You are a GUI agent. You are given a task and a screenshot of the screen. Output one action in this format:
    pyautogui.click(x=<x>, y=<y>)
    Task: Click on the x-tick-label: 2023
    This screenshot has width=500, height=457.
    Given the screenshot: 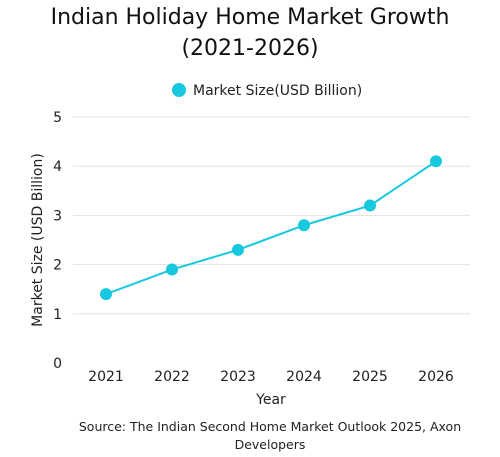 What is the action you would take?
    pyautogui.click(x=238, y=377)
    